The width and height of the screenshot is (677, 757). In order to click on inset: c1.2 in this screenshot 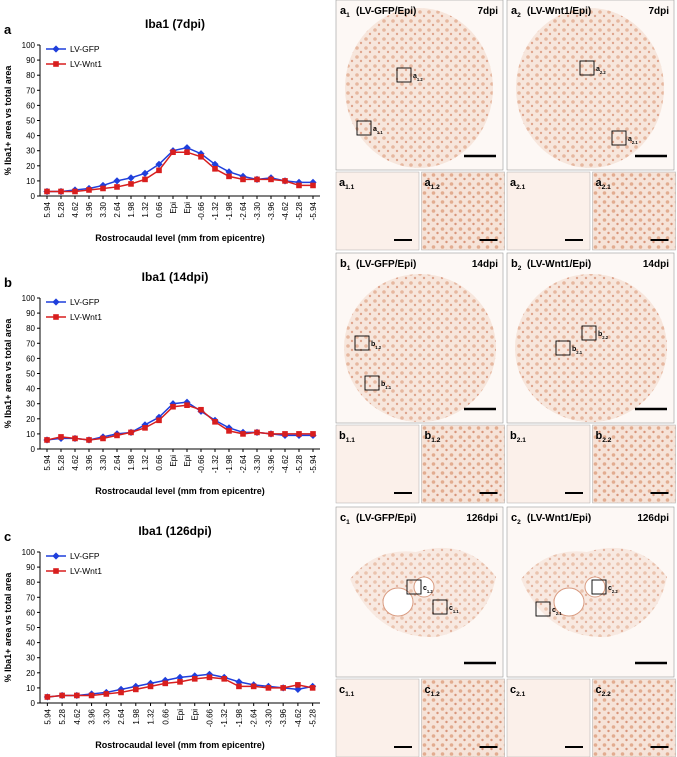, I will do `click(463, 717)`.